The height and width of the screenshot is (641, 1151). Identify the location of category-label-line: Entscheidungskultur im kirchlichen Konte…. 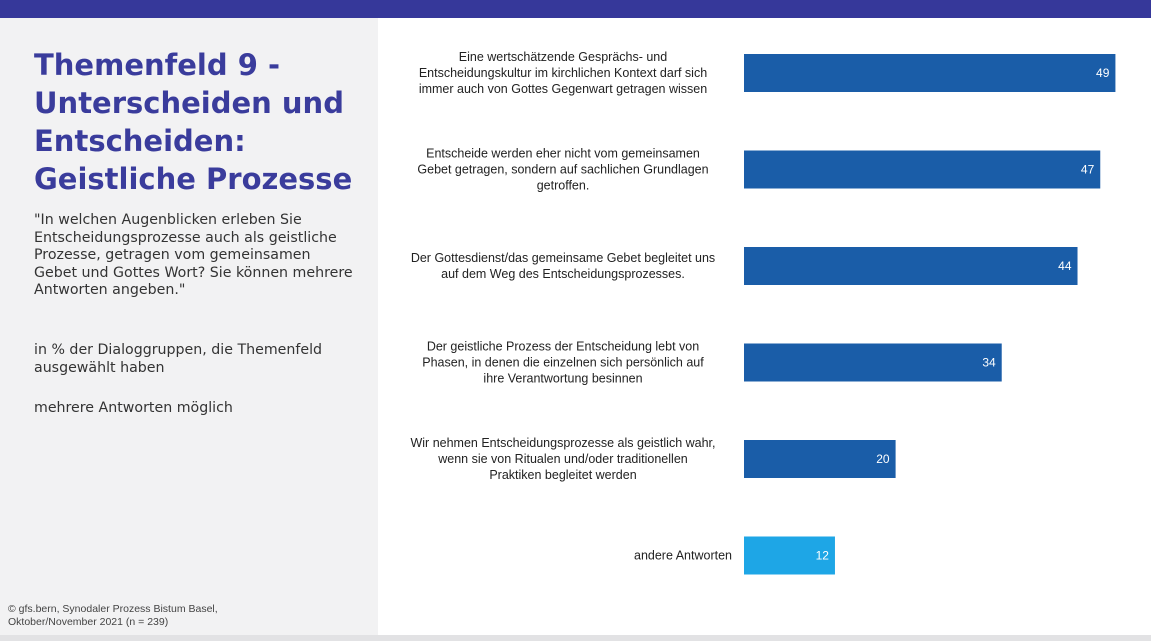
(563, 73).